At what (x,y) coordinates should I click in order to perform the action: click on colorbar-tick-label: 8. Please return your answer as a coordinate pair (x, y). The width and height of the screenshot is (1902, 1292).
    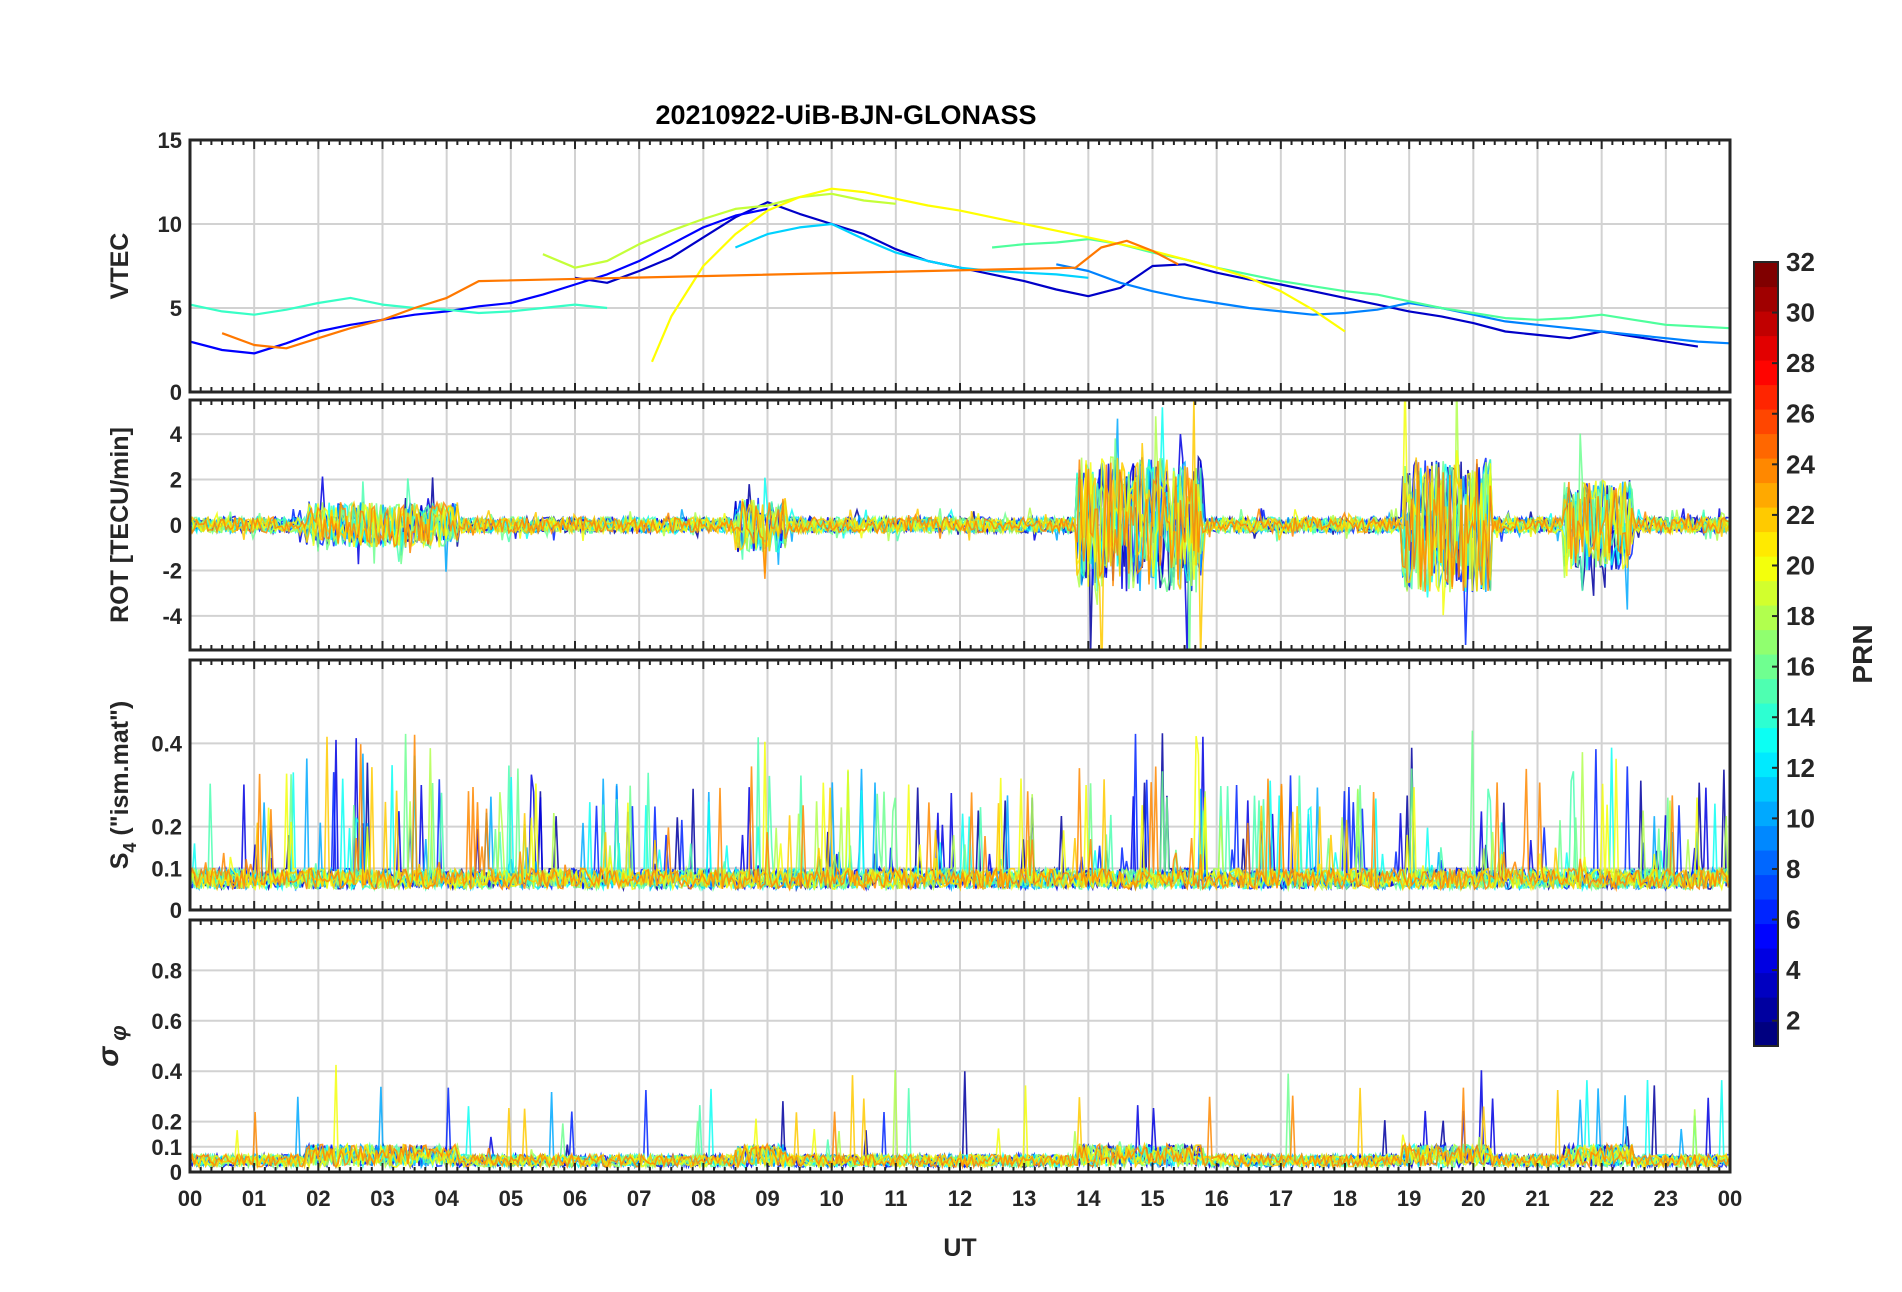
    Looking at the image, I should click on (1793, 869).